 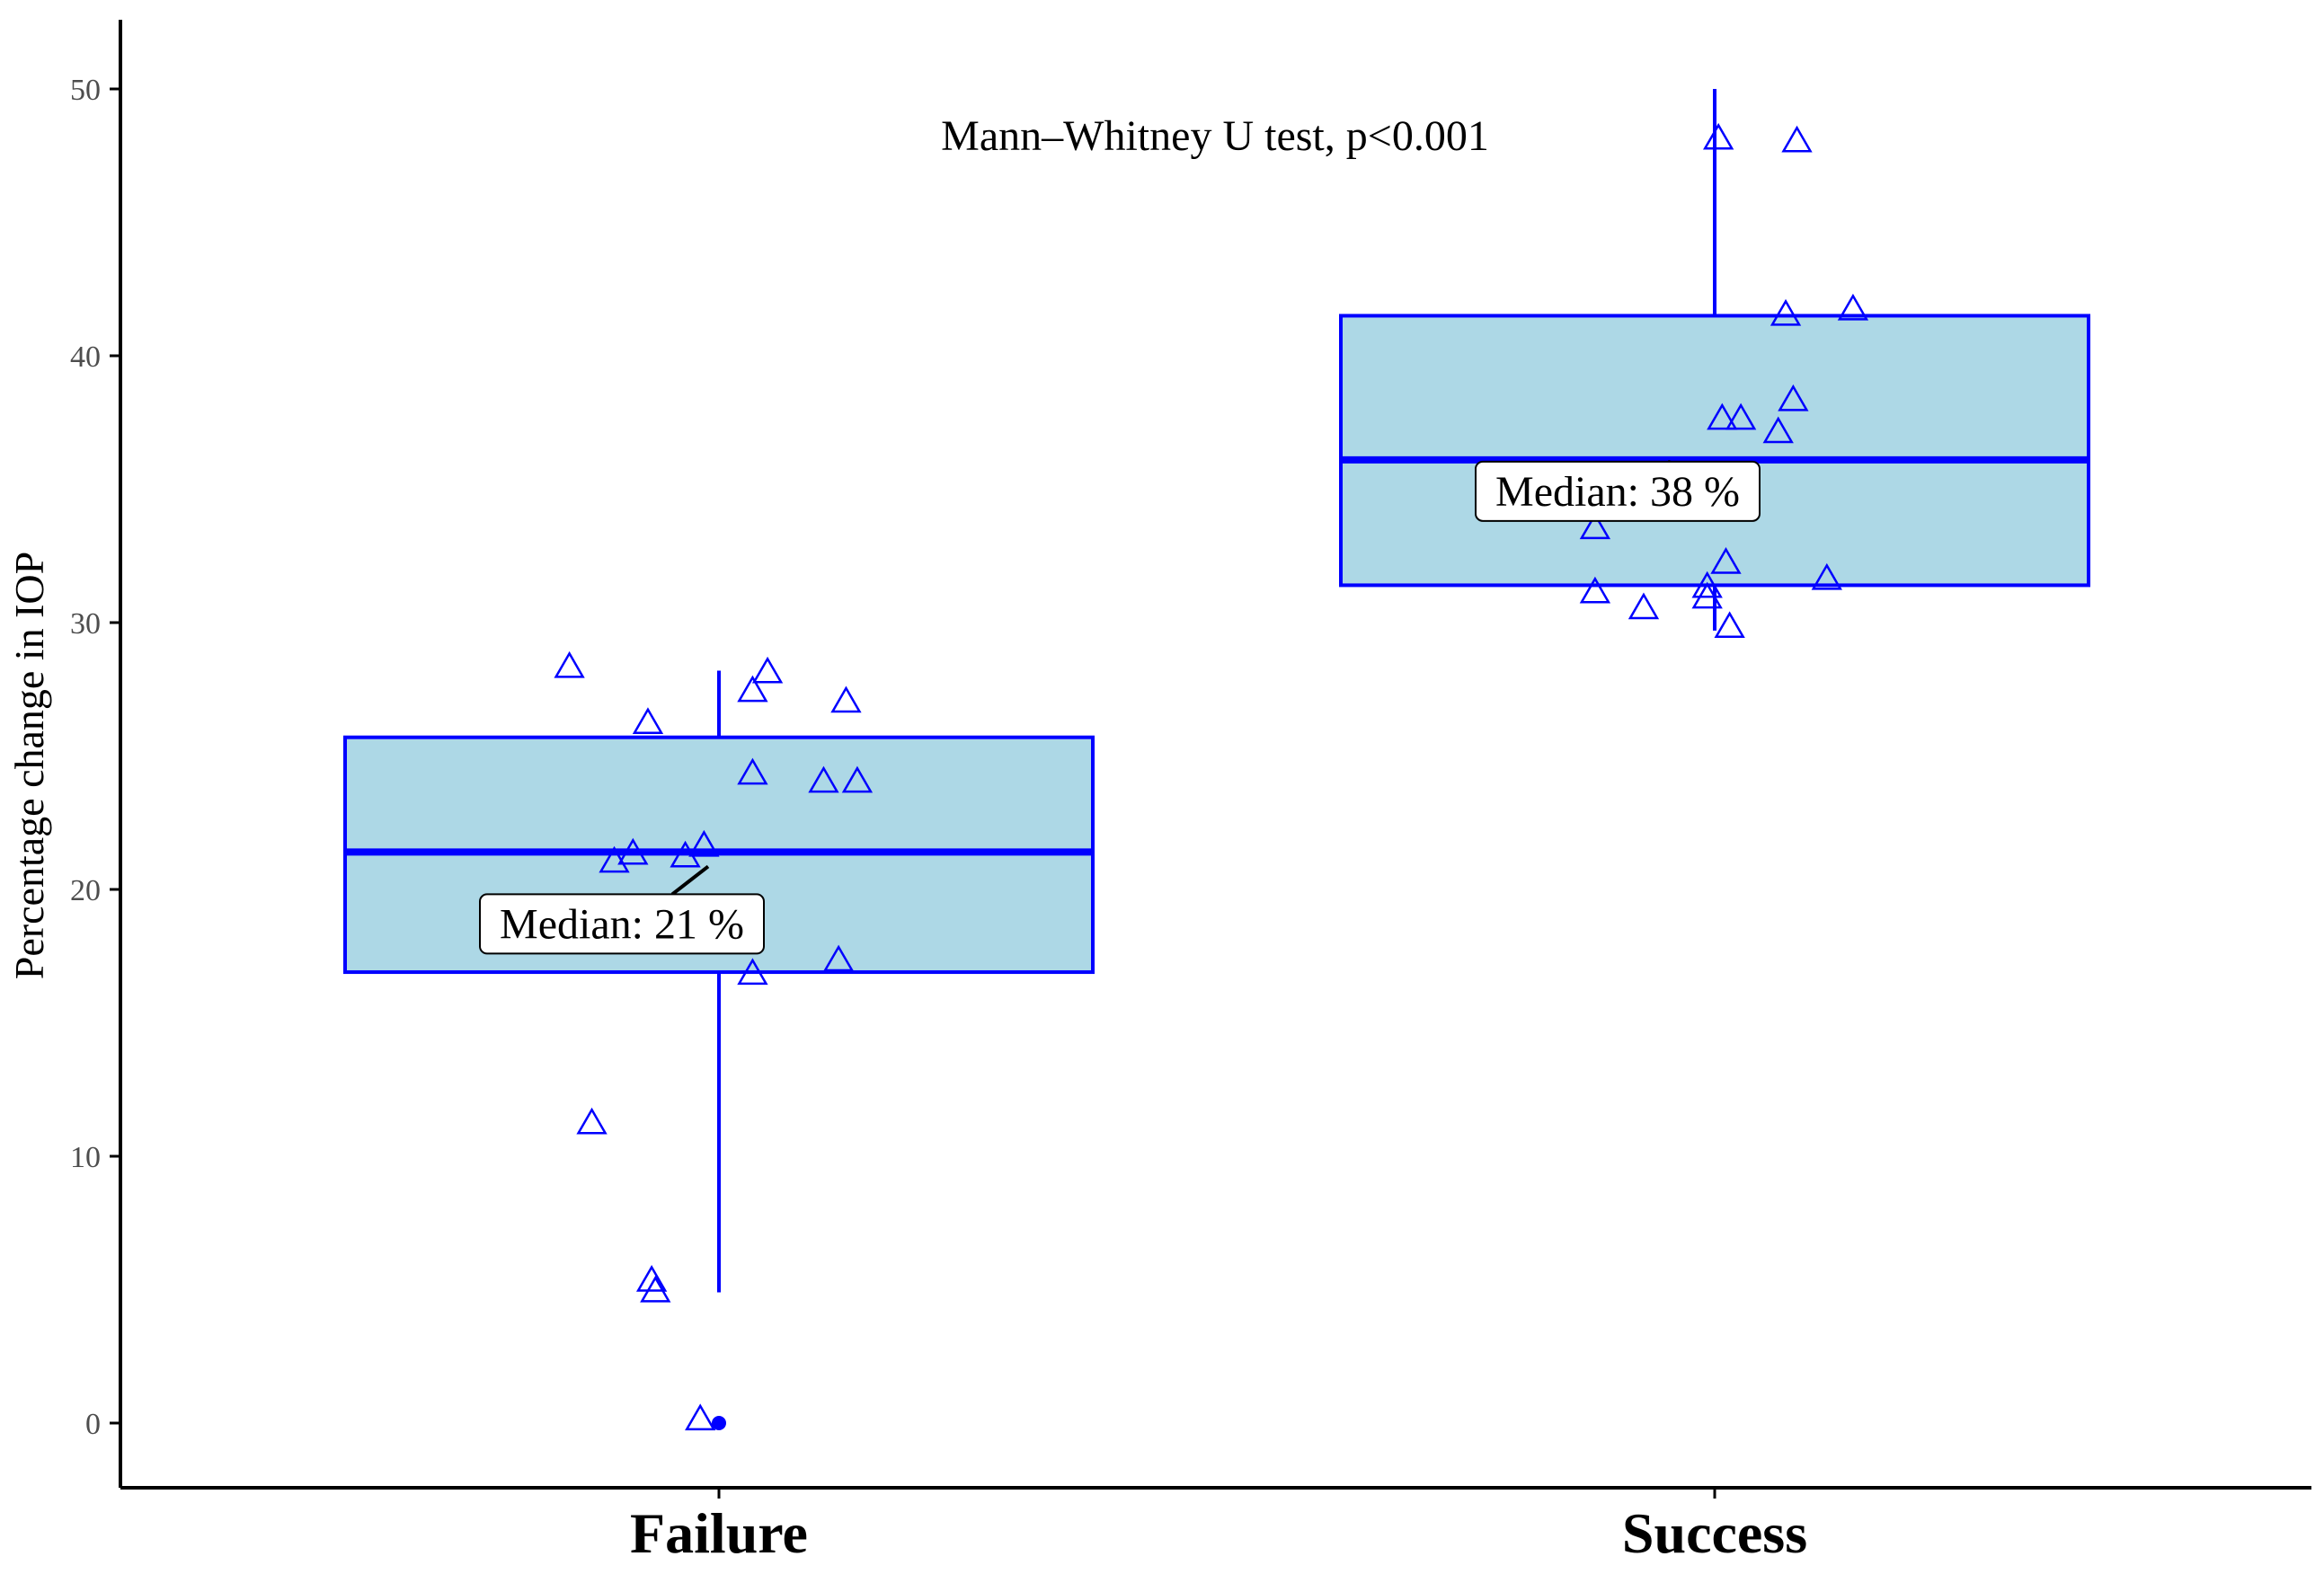 What do you see at coordinates (690, 881) in the screenshot?
I see `failure-median-label-leader` at bounding box center [690, 881].